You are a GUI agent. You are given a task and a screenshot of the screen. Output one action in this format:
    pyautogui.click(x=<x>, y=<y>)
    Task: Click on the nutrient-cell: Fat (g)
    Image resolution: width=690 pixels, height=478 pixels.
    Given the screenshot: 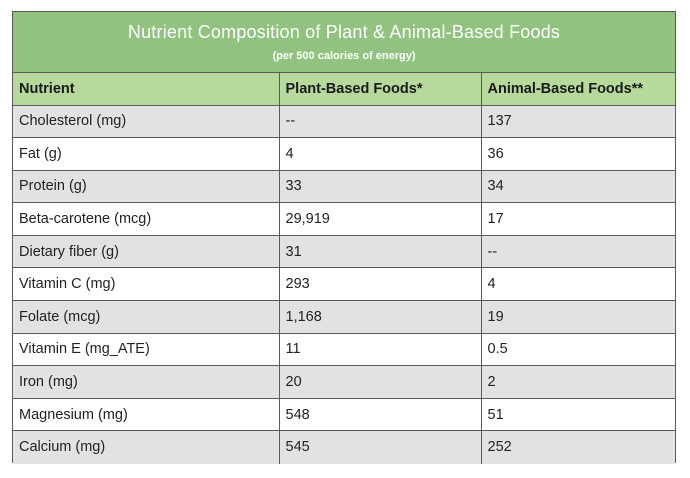 What is the action you would take?
    pyautogui.click(x=146, y=154)
    